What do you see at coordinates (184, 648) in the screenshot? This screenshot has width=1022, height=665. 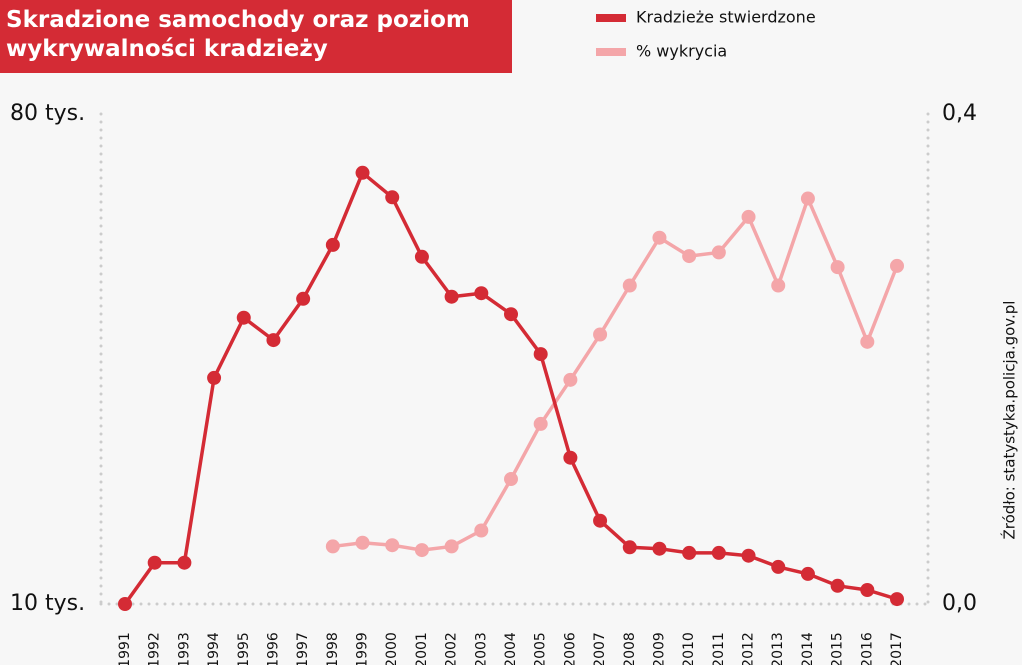 I see `x-tick-label: 1993` at bounding box center [184, 648].